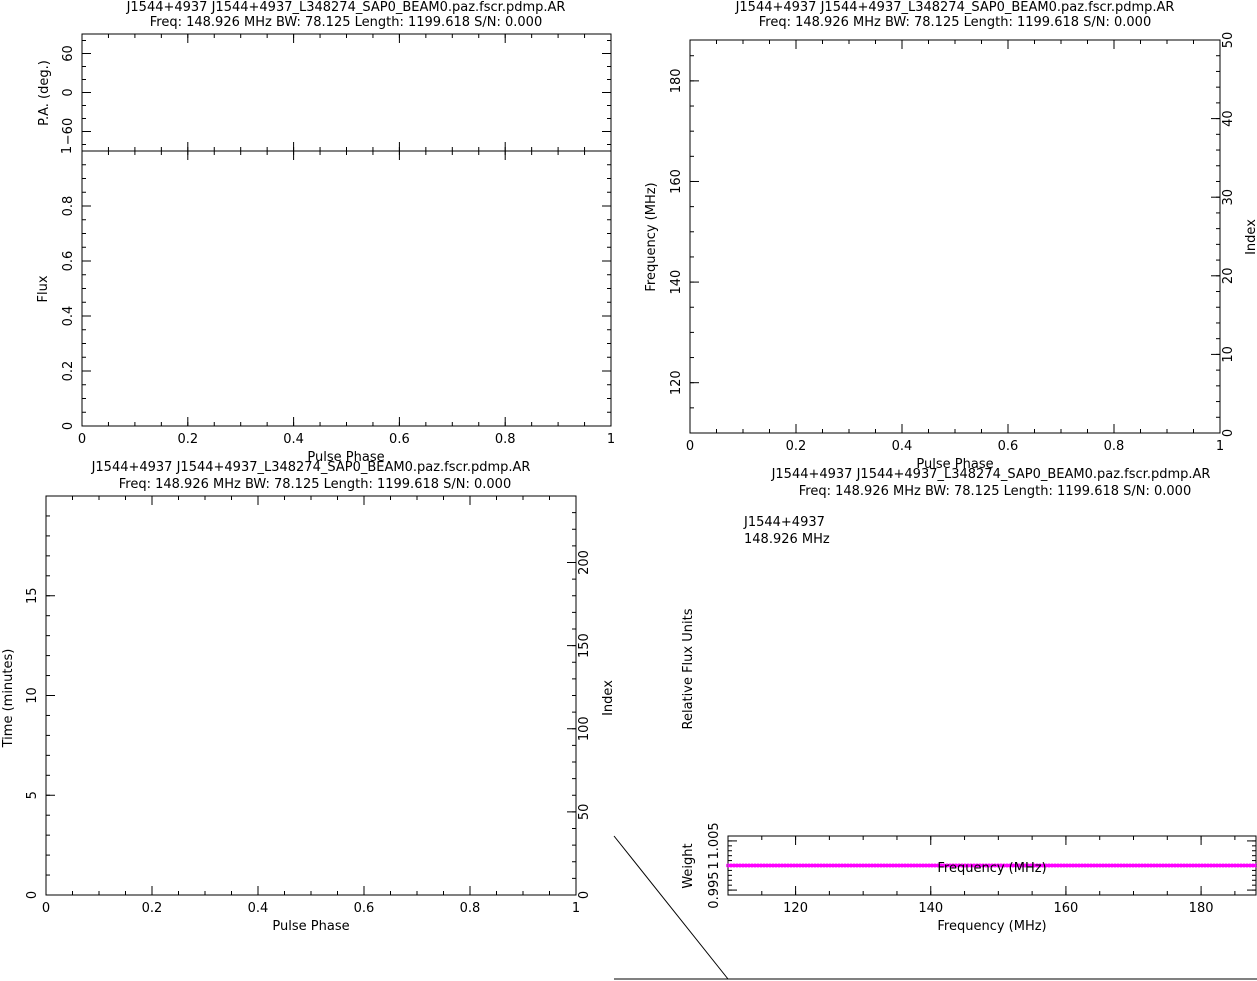 This screenshot has height=981, width=1257. What do you see at coordinates (43, 288) in the screenshot?
I see `flux-axis-label: Flux` at bounding box center [43, 288].